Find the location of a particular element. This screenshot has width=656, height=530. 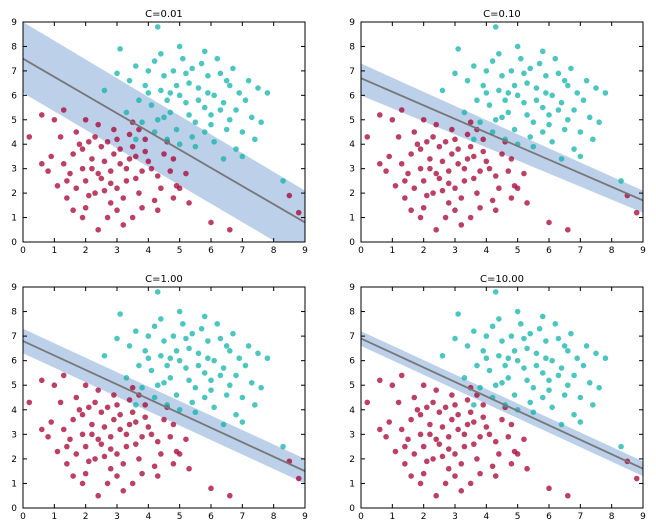

x-tick-label: 8 is located at coordinates (274, 517).